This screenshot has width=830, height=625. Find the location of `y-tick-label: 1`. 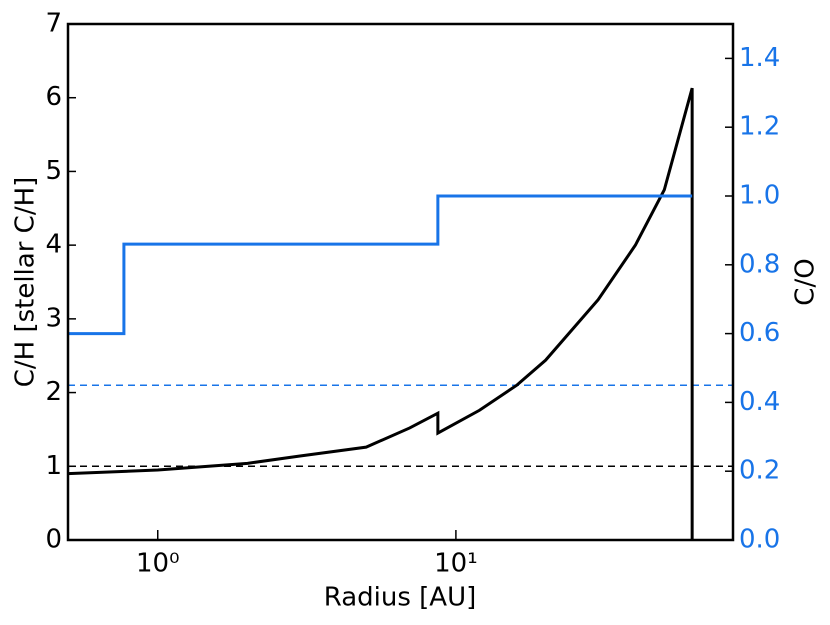

y-tick-label: 1 is located at coordinates (53, 466).